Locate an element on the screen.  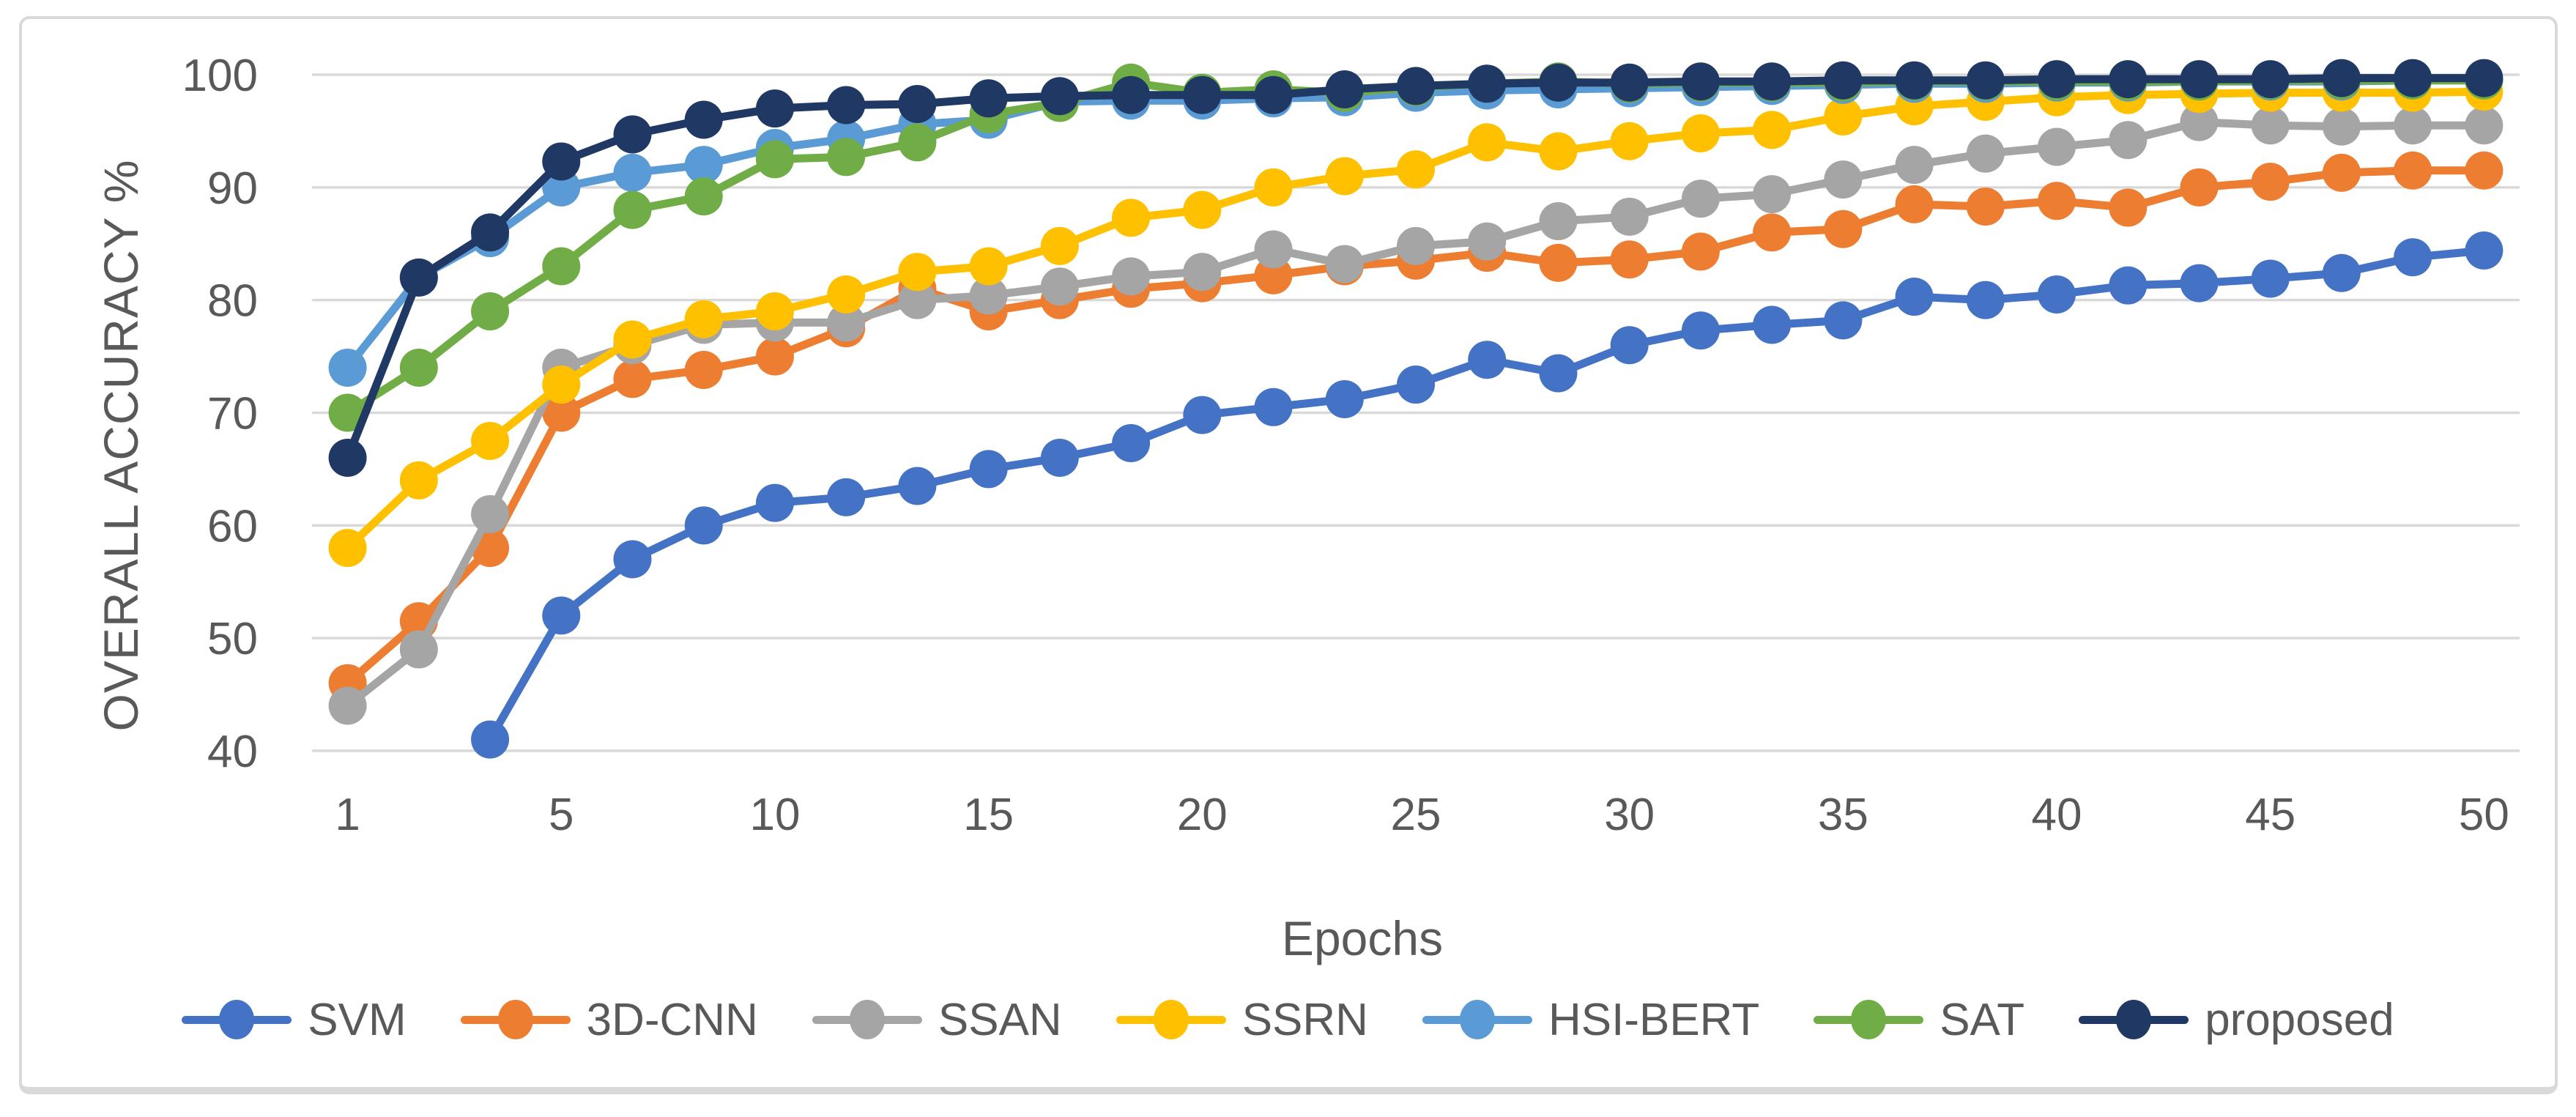
legend-label: HSI-BERT is located at coordinates (1654, 1019).